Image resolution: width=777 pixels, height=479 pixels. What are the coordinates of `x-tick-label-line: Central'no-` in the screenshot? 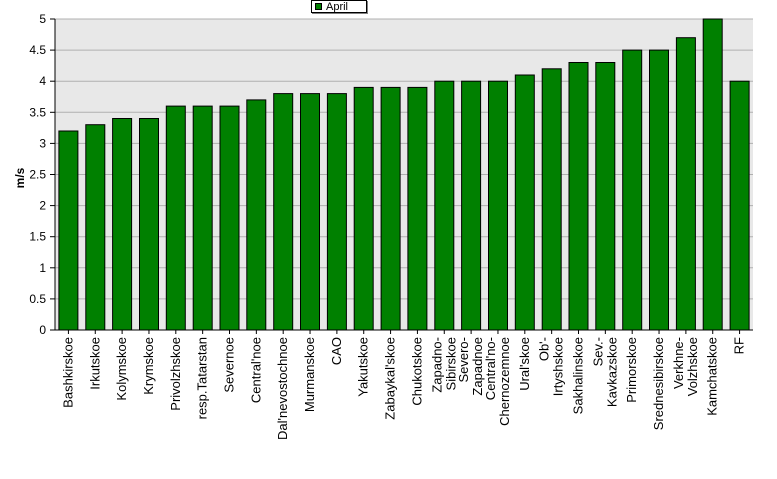 It's located at (490, 368).